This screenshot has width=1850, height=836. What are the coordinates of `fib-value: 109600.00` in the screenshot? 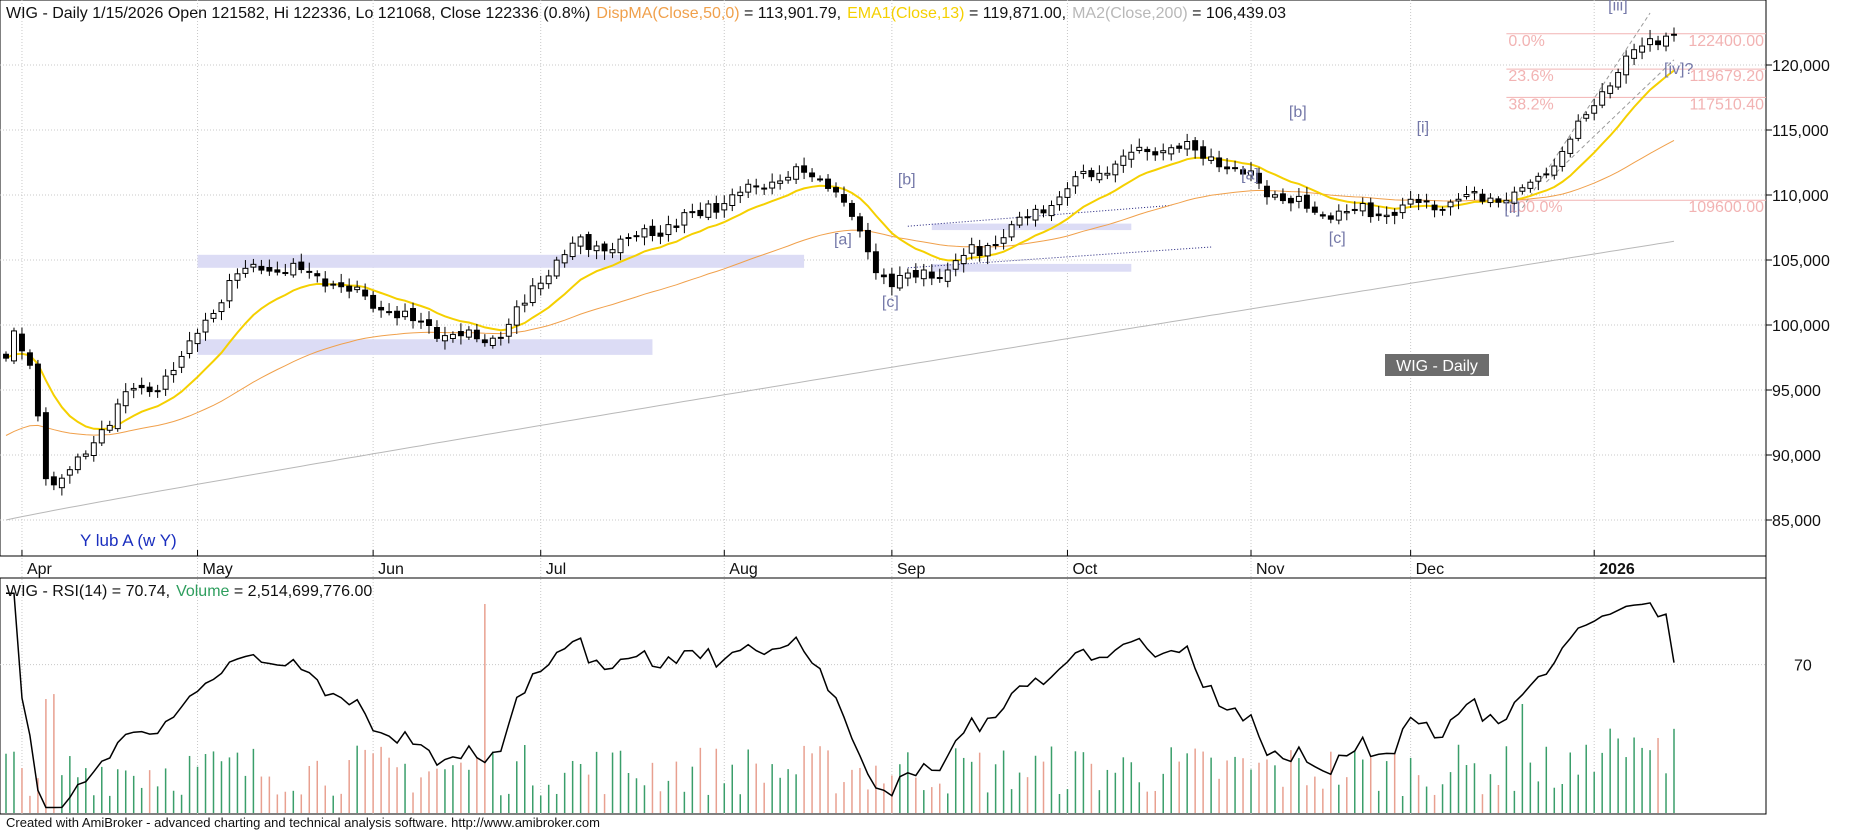 It's located at (1726, 207).